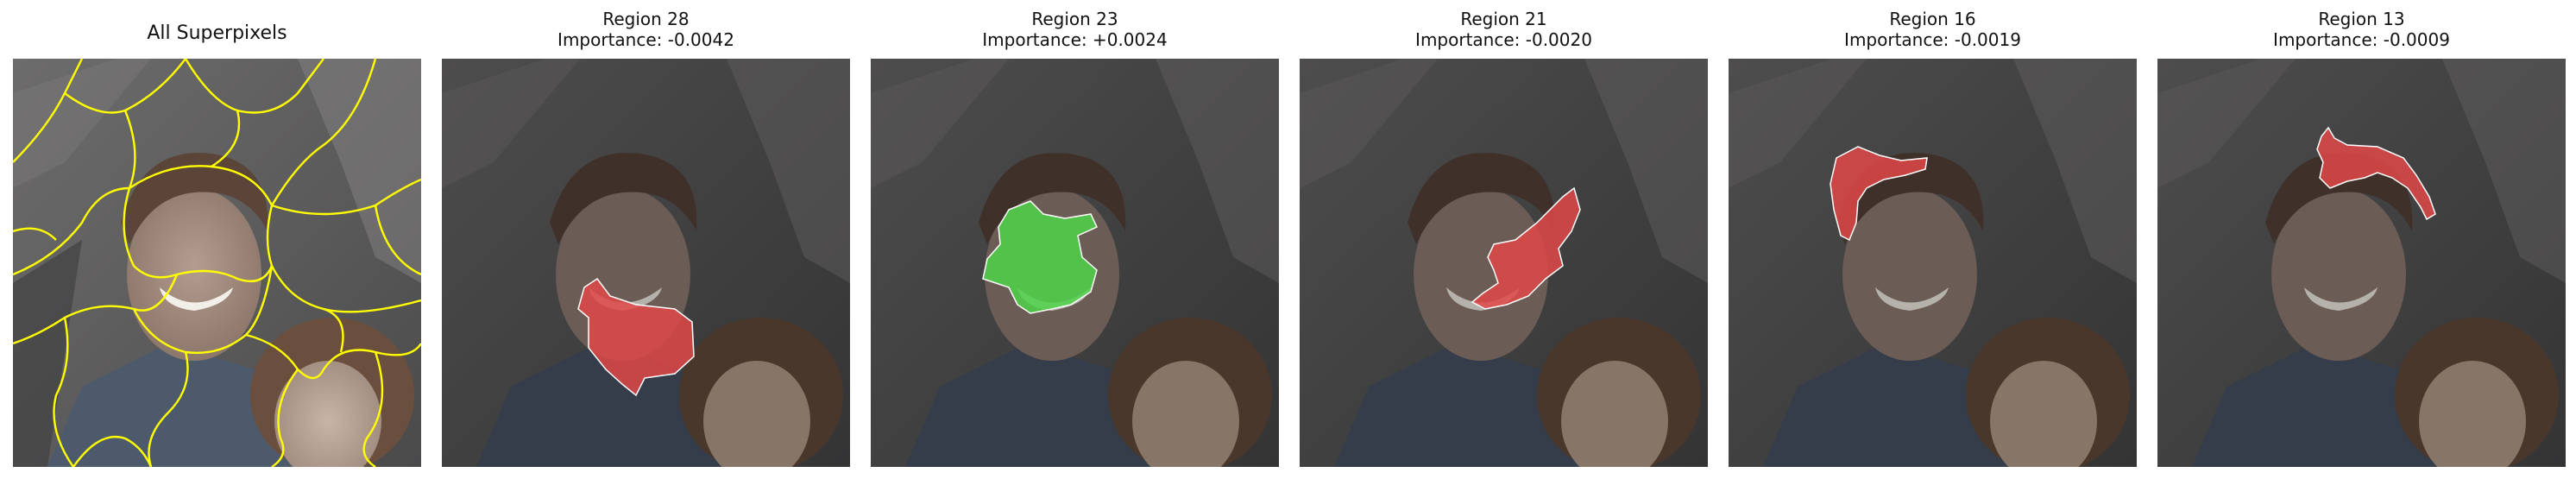  What do you see at coordinates (645, 39) in the screenshot?
I see `panel-importance: Importance: -0.0042` at bounding box center [645, 39].